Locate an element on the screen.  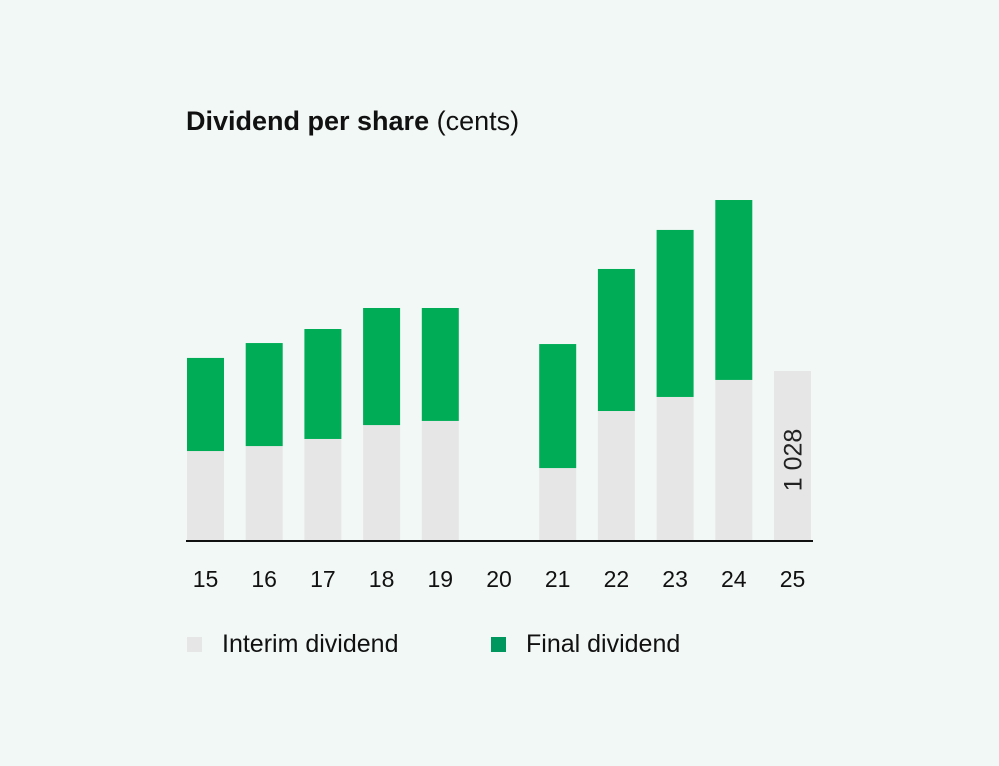
legend-item-final: Final dividend is located at coordinates (585, 644).